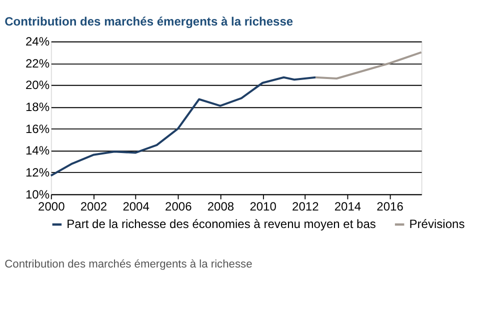 The image size is (488, 322). What do you see at coordinates (52, 206) in the screenshot?
I see `x-tick-label: 2000` at bounding box center [52, 206].